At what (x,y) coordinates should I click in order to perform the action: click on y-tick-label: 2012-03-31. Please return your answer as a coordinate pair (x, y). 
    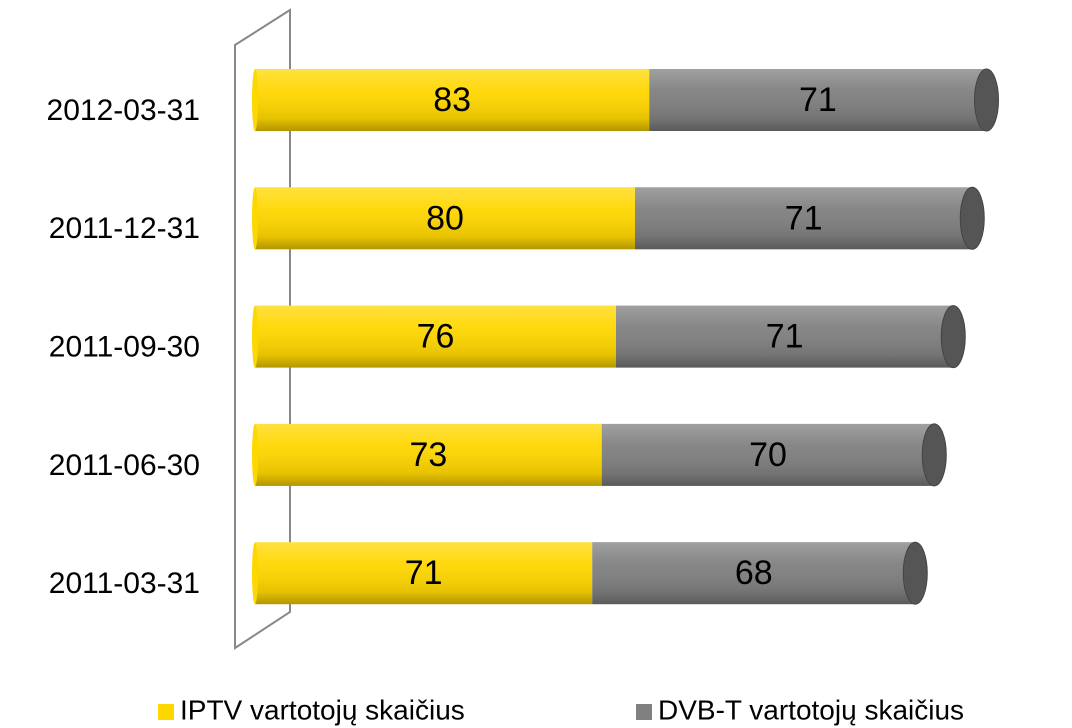
    Looking at the image, I should click on (123, 110).